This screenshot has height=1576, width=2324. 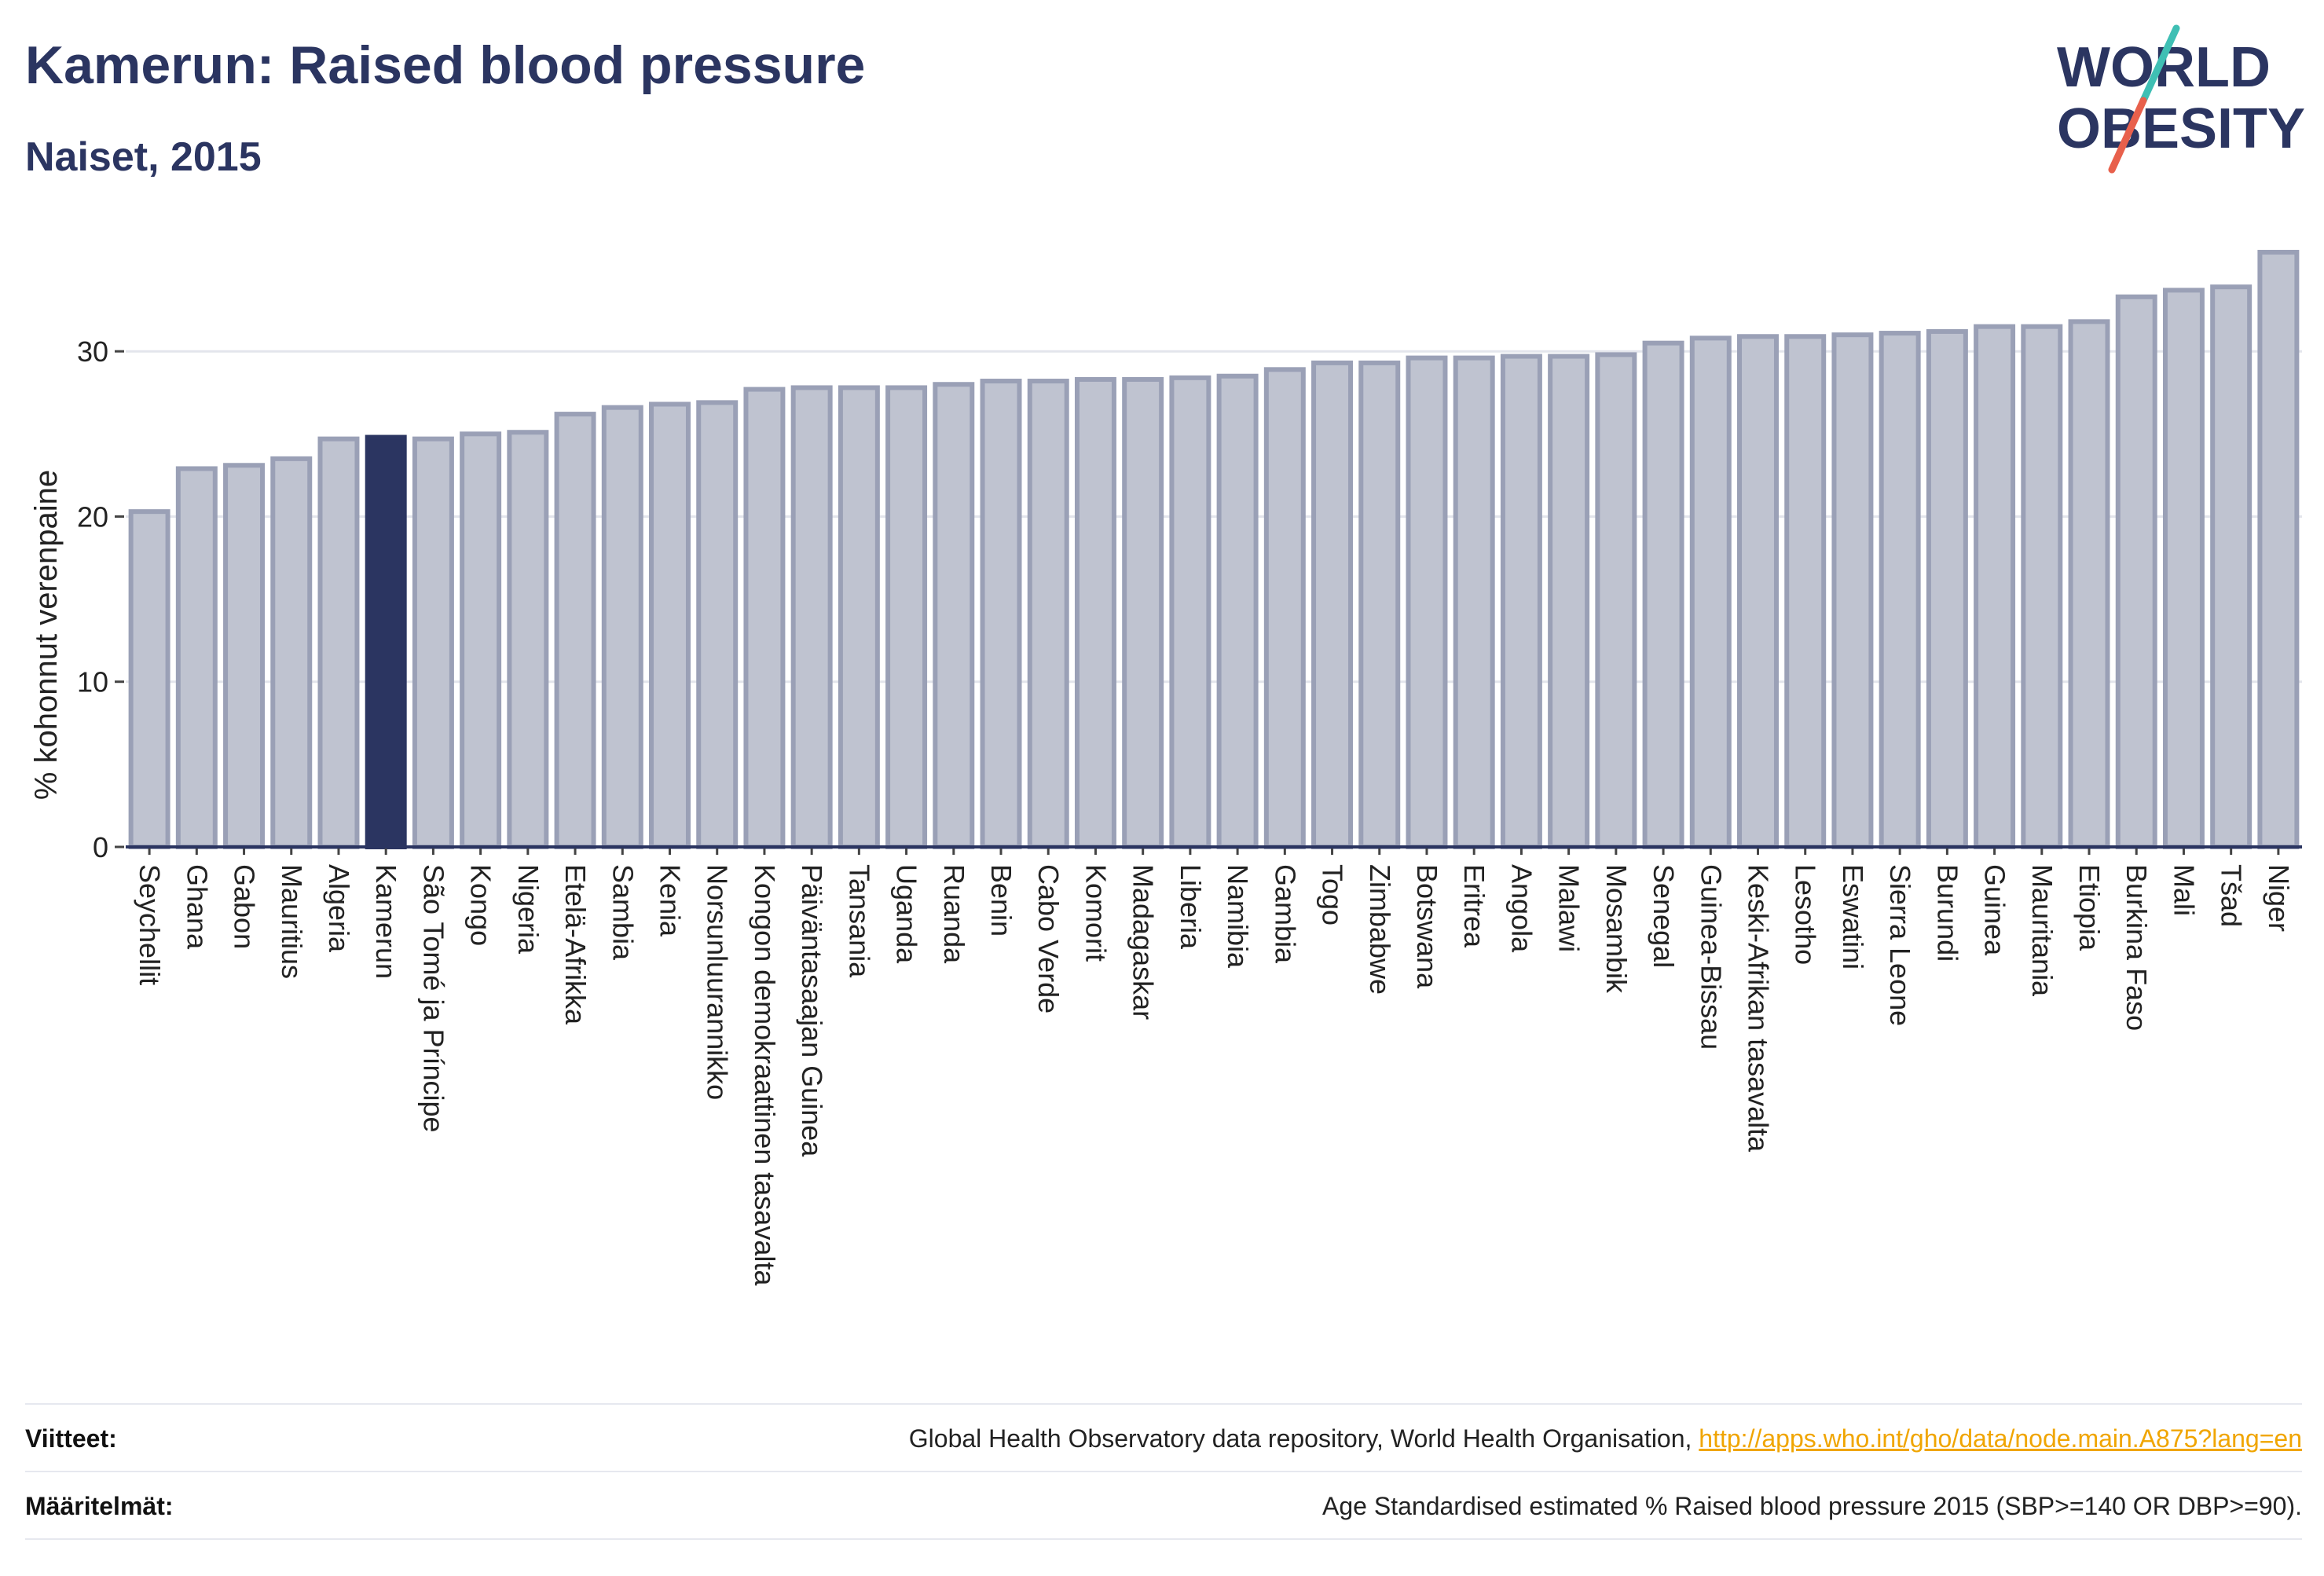 I want to click on logo-line-1: WORLD, so click(x=2164, y=67).